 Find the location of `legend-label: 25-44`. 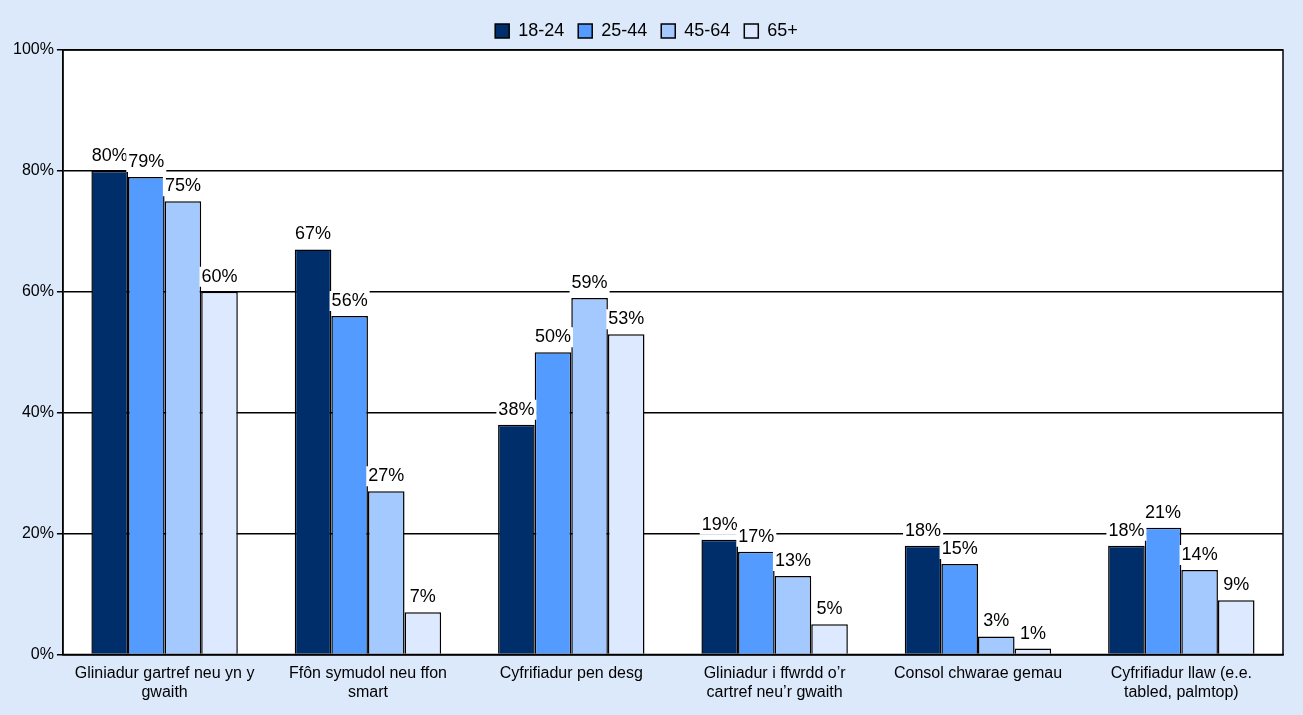

legend-label: 25-44 is located at coordinates (624, 29).